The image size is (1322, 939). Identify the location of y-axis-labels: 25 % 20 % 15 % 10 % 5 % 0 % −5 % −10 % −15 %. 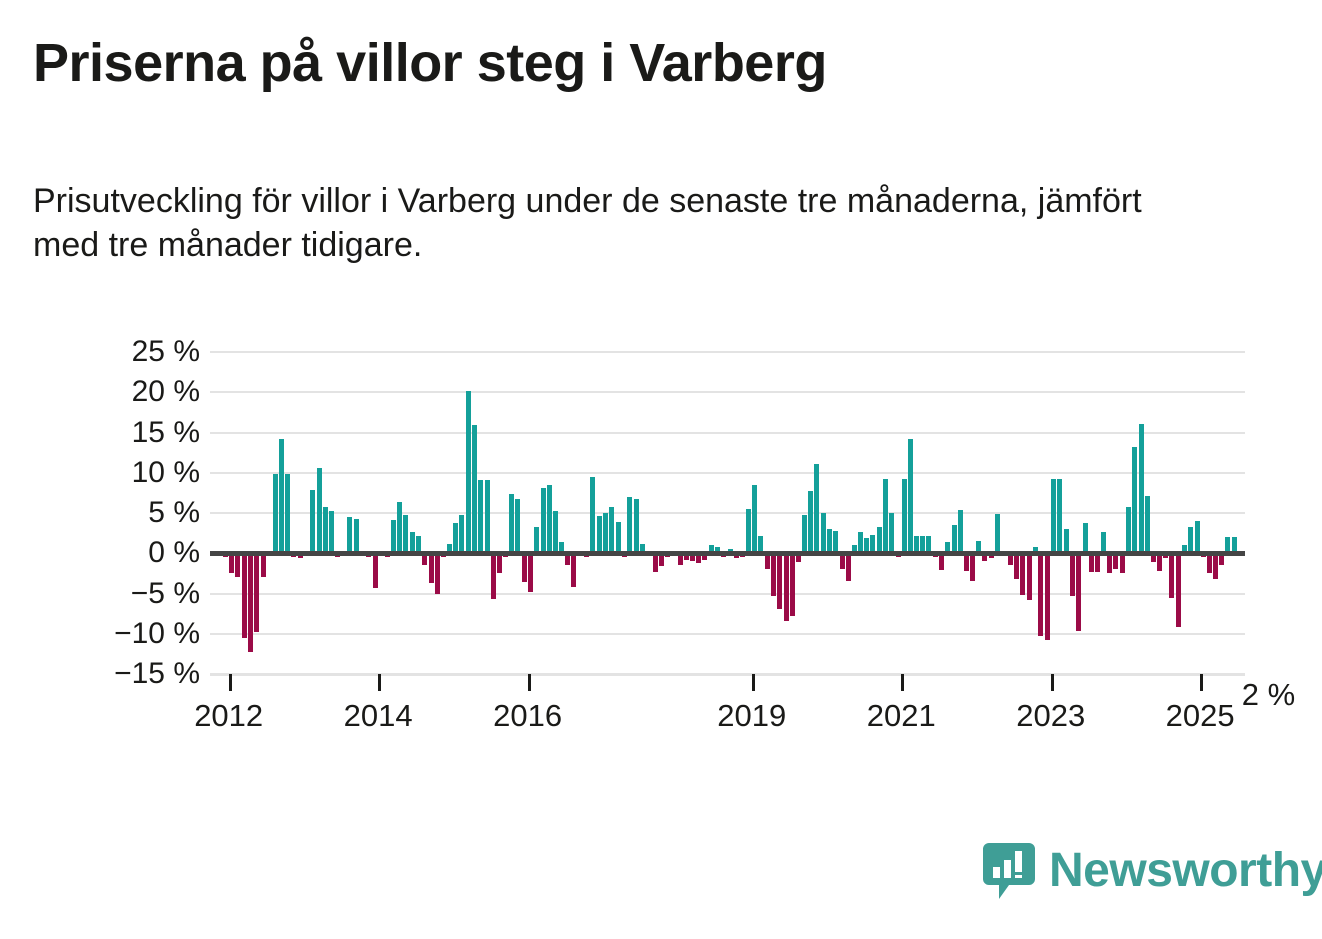
(100, 510).